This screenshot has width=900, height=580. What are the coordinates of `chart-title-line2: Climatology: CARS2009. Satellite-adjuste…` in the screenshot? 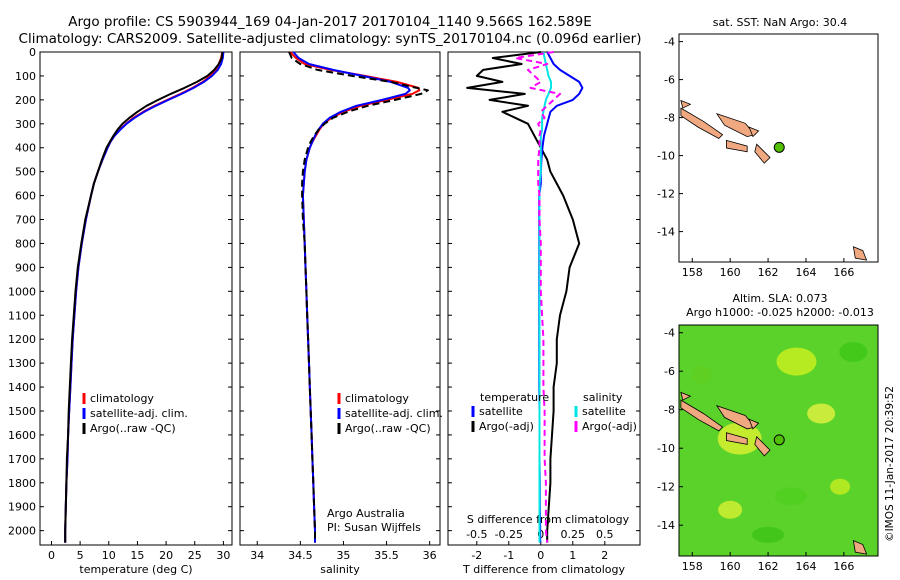 It's located at (330, 39).